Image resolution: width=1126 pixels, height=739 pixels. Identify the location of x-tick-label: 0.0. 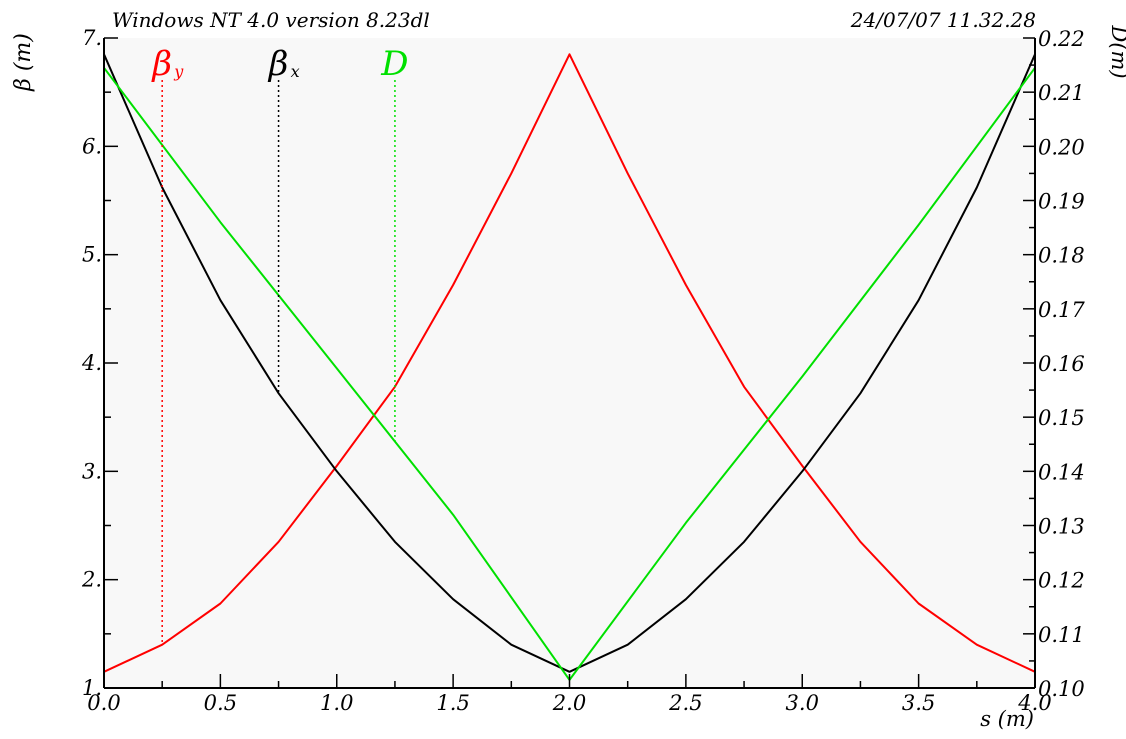
(103, 703).